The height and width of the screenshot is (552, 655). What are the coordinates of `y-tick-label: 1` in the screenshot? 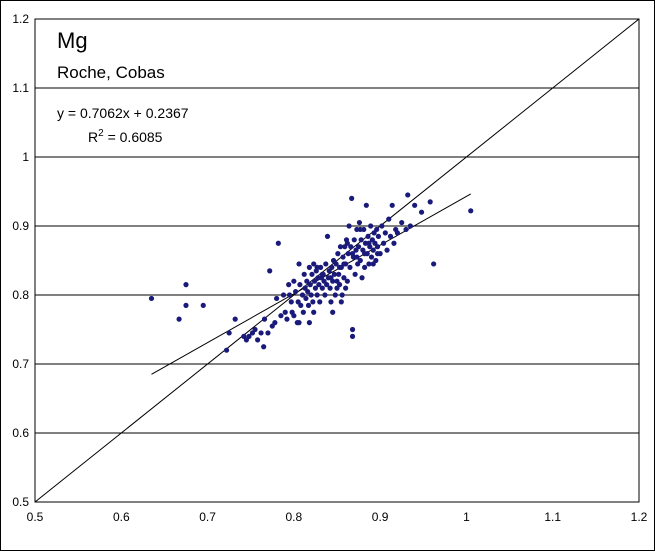 It's located at (25, 157).